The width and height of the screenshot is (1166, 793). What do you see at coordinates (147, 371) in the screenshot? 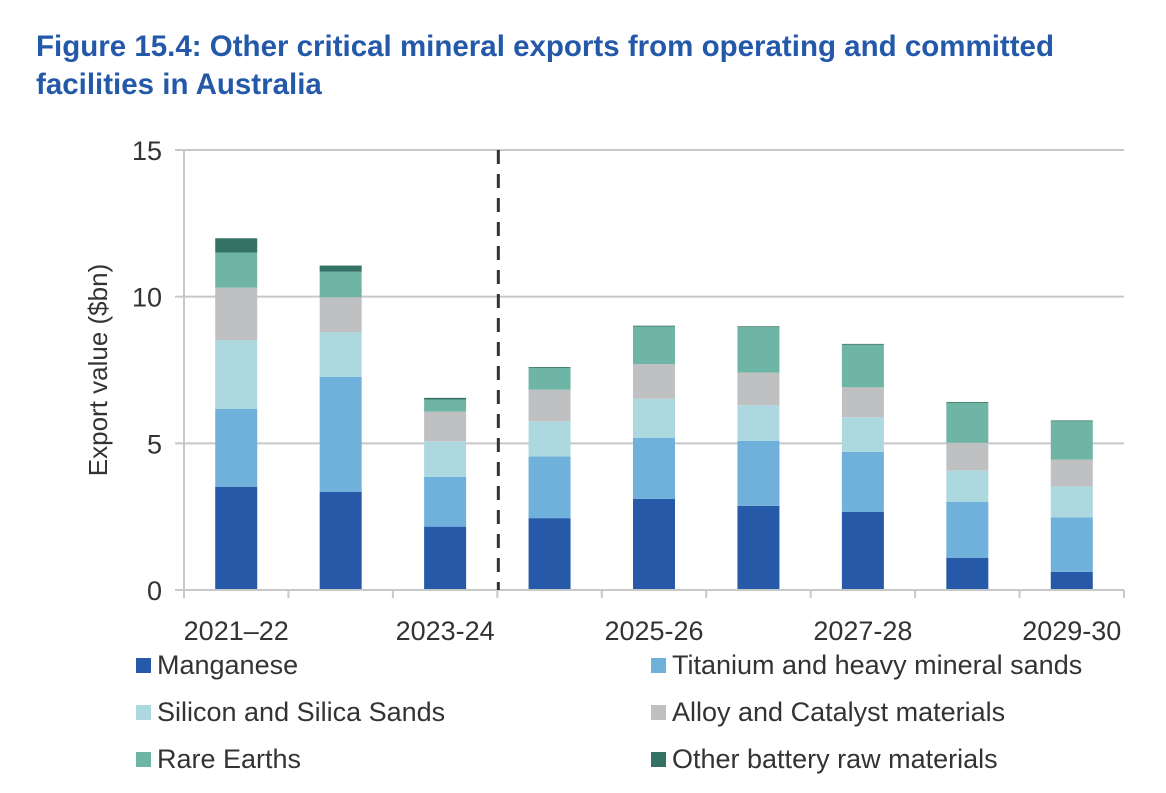
I see `y-tick-labels: 0 5 10 15` at bounding box center [147, 371].